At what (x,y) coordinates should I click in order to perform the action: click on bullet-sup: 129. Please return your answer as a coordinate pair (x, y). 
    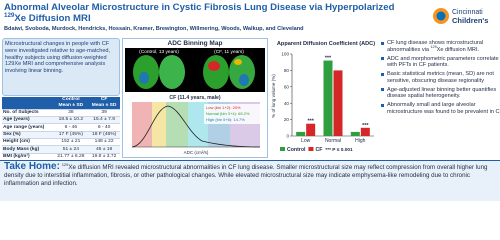
    Looking at the image, I should click on (433, 46).